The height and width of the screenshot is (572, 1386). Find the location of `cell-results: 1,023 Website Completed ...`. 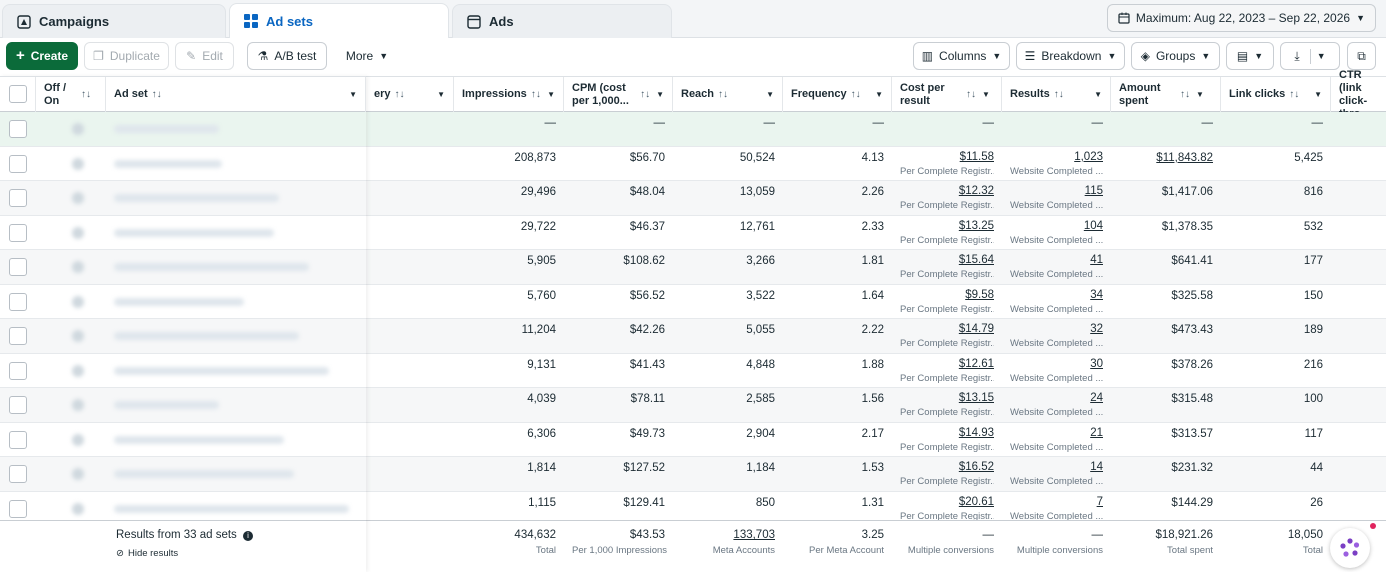

cell-results: 1,023 Website Completed ... is located at coordinates (1056, 164).